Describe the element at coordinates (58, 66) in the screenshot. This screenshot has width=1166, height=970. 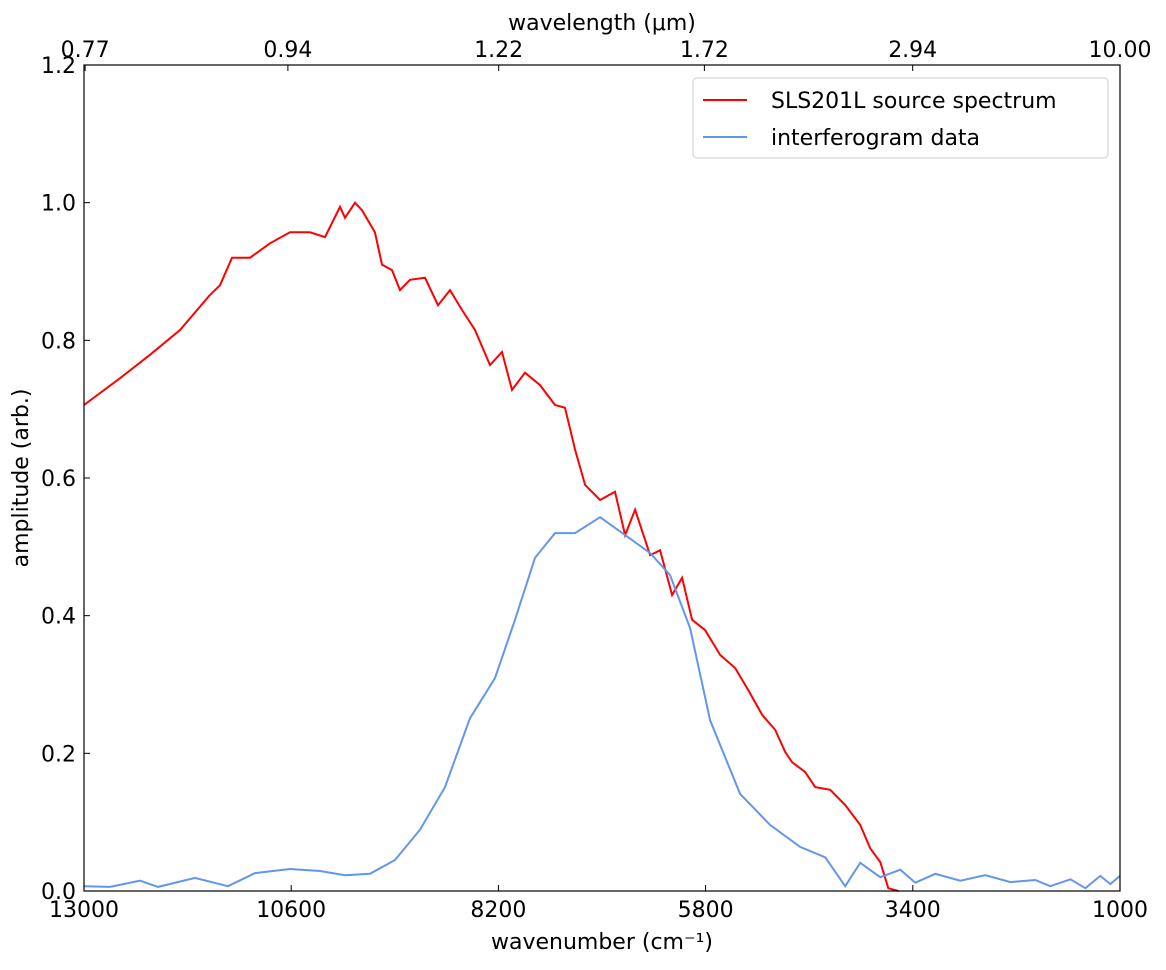
I see `y-tick-label: 1.2` at that location.